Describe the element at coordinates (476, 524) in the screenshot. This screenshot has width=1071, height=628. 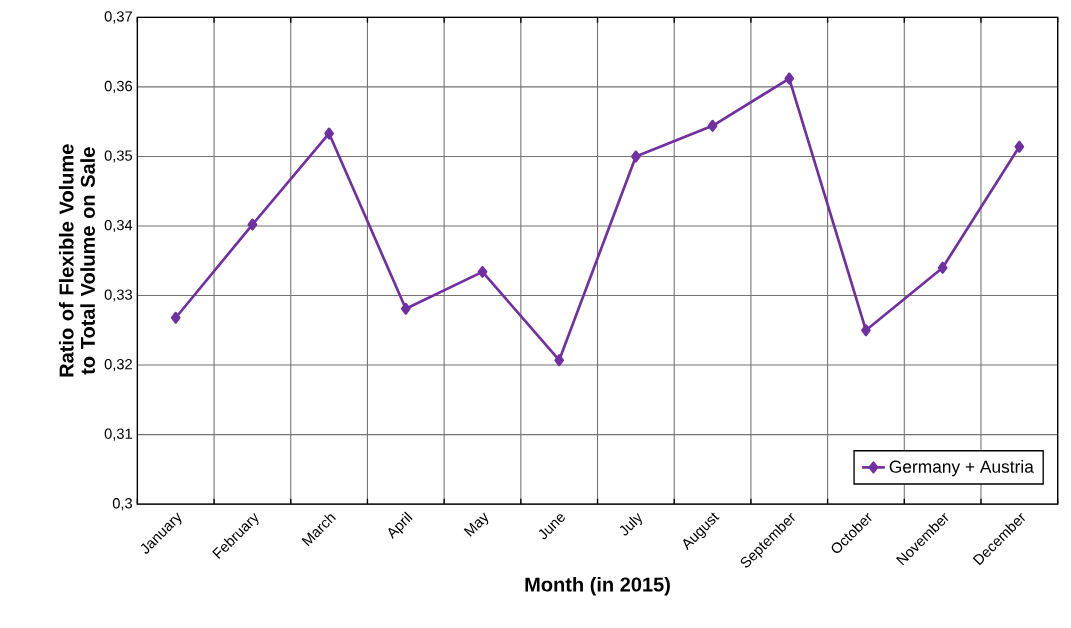
I see `x-tick-label: May` at that location.